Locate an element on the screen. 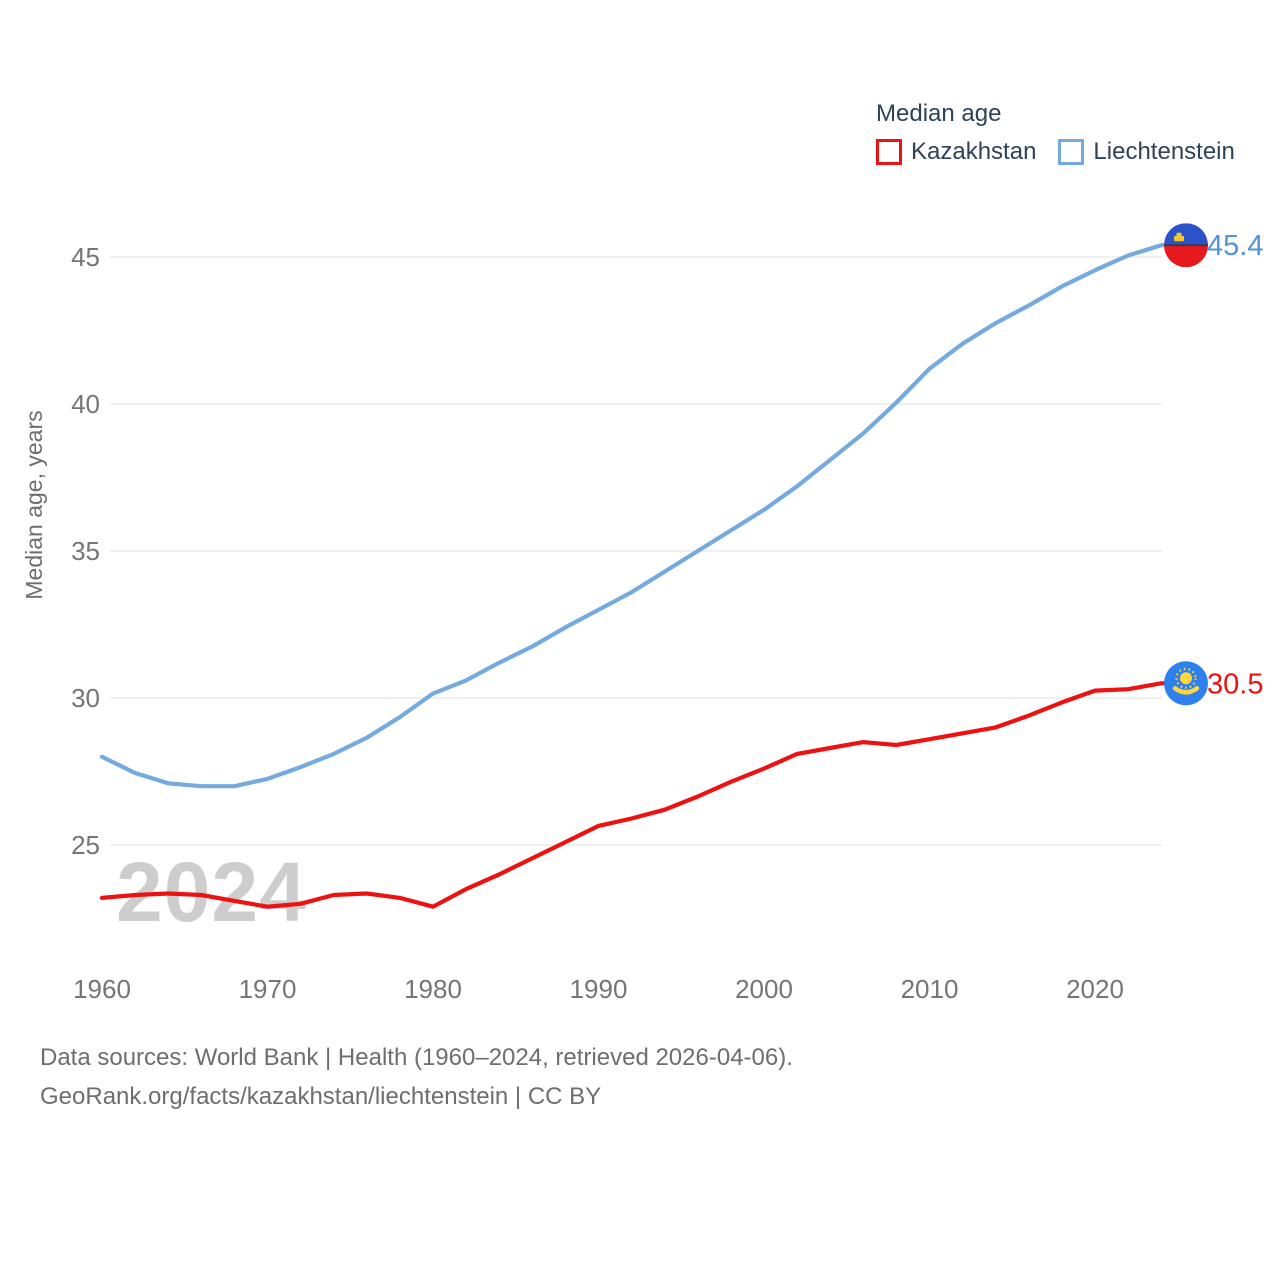  x-tick-label: 1990 is located at coordinates (599, 989).